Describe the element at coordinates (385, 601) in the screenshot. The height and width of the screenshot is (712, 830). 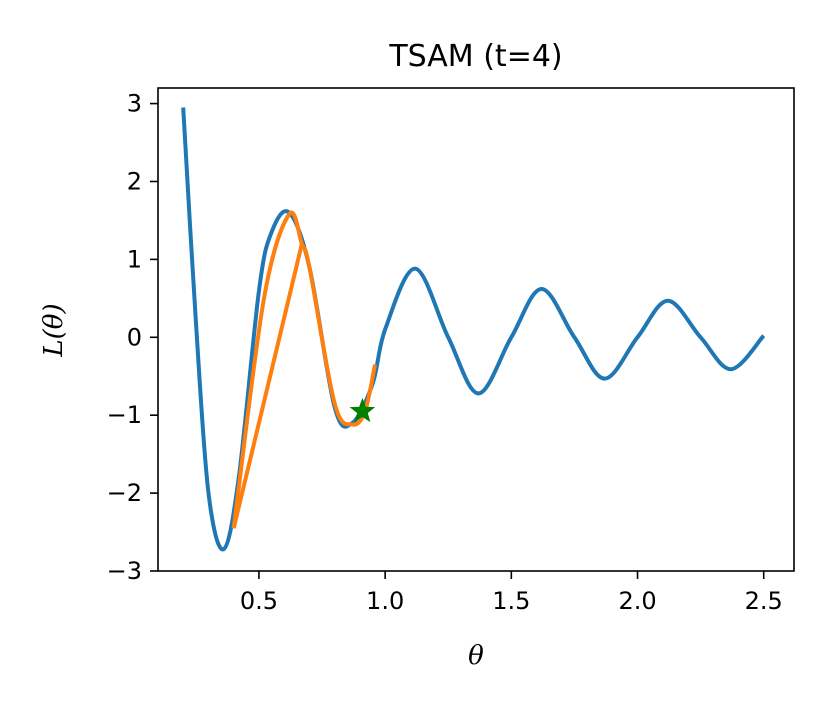
I see `x-tick-label: 1.0` at that location.